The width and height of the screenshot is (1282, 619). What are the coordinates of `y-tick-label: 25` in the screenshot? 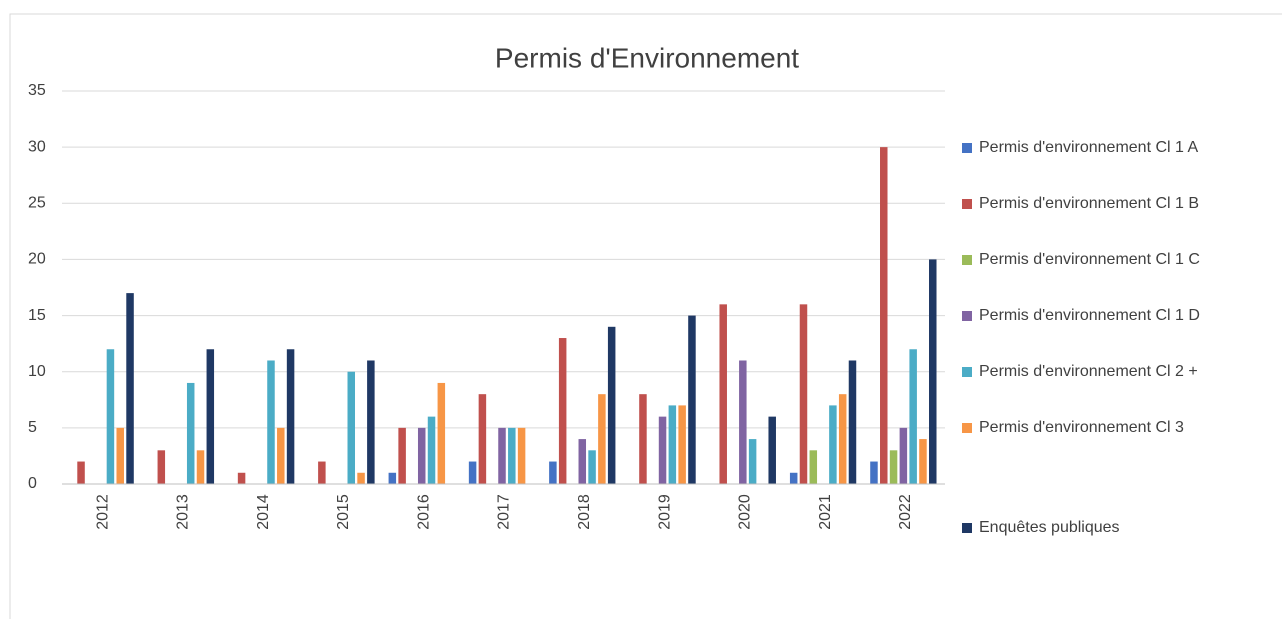 It's located at (37, 203).